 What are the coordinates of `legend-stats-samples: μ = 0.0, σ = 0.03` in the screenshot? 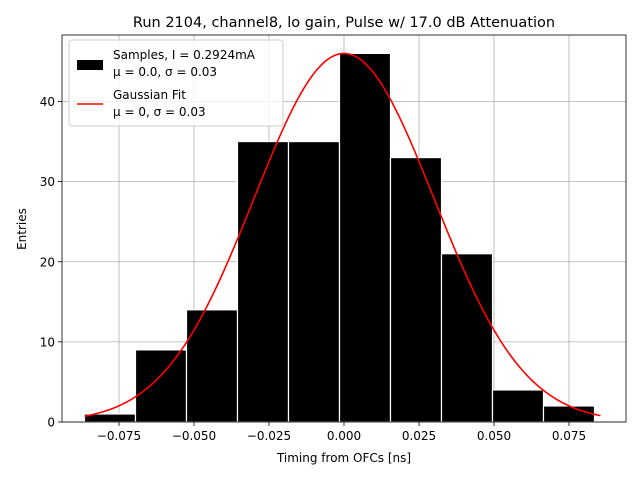 It's located at (165, 72).